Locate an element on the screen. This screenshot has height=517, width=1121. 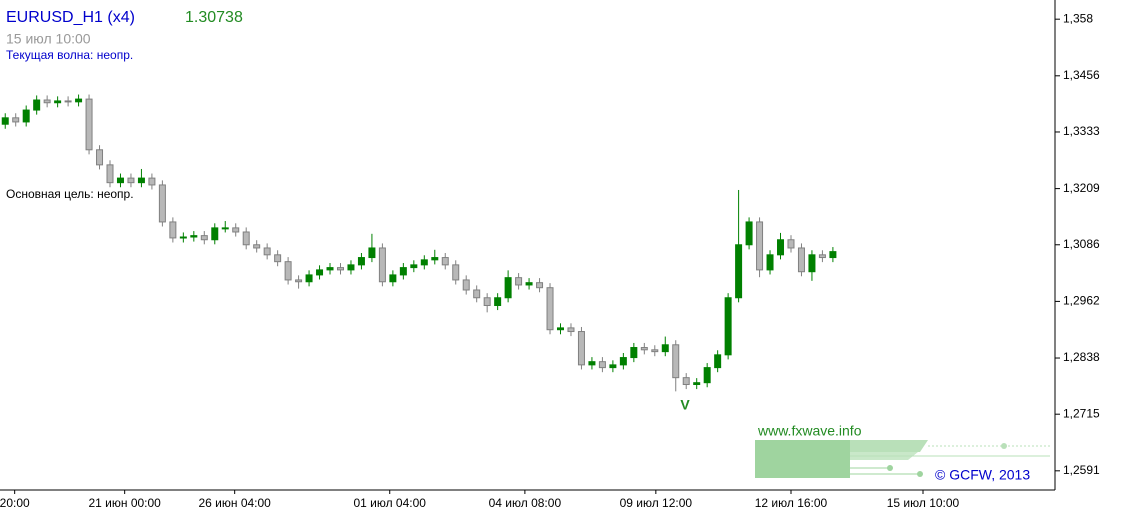
y-tick-label: 1,3209 is located at coordinates (1081, 188).